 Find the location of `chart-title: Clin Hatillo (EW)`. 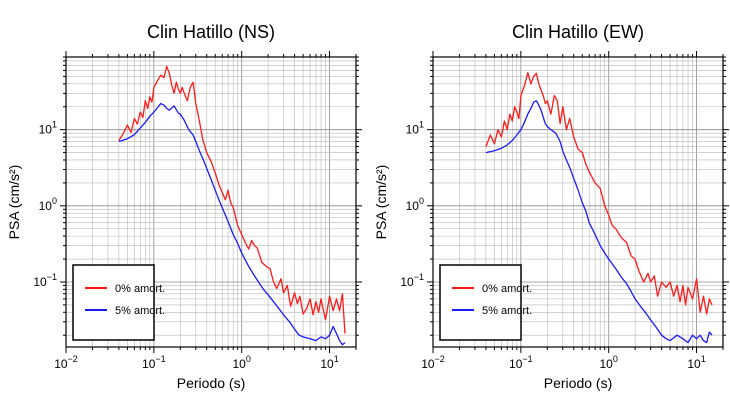

chart-title: Clin Hatillo (EW) is located at coordinates (578, 32).